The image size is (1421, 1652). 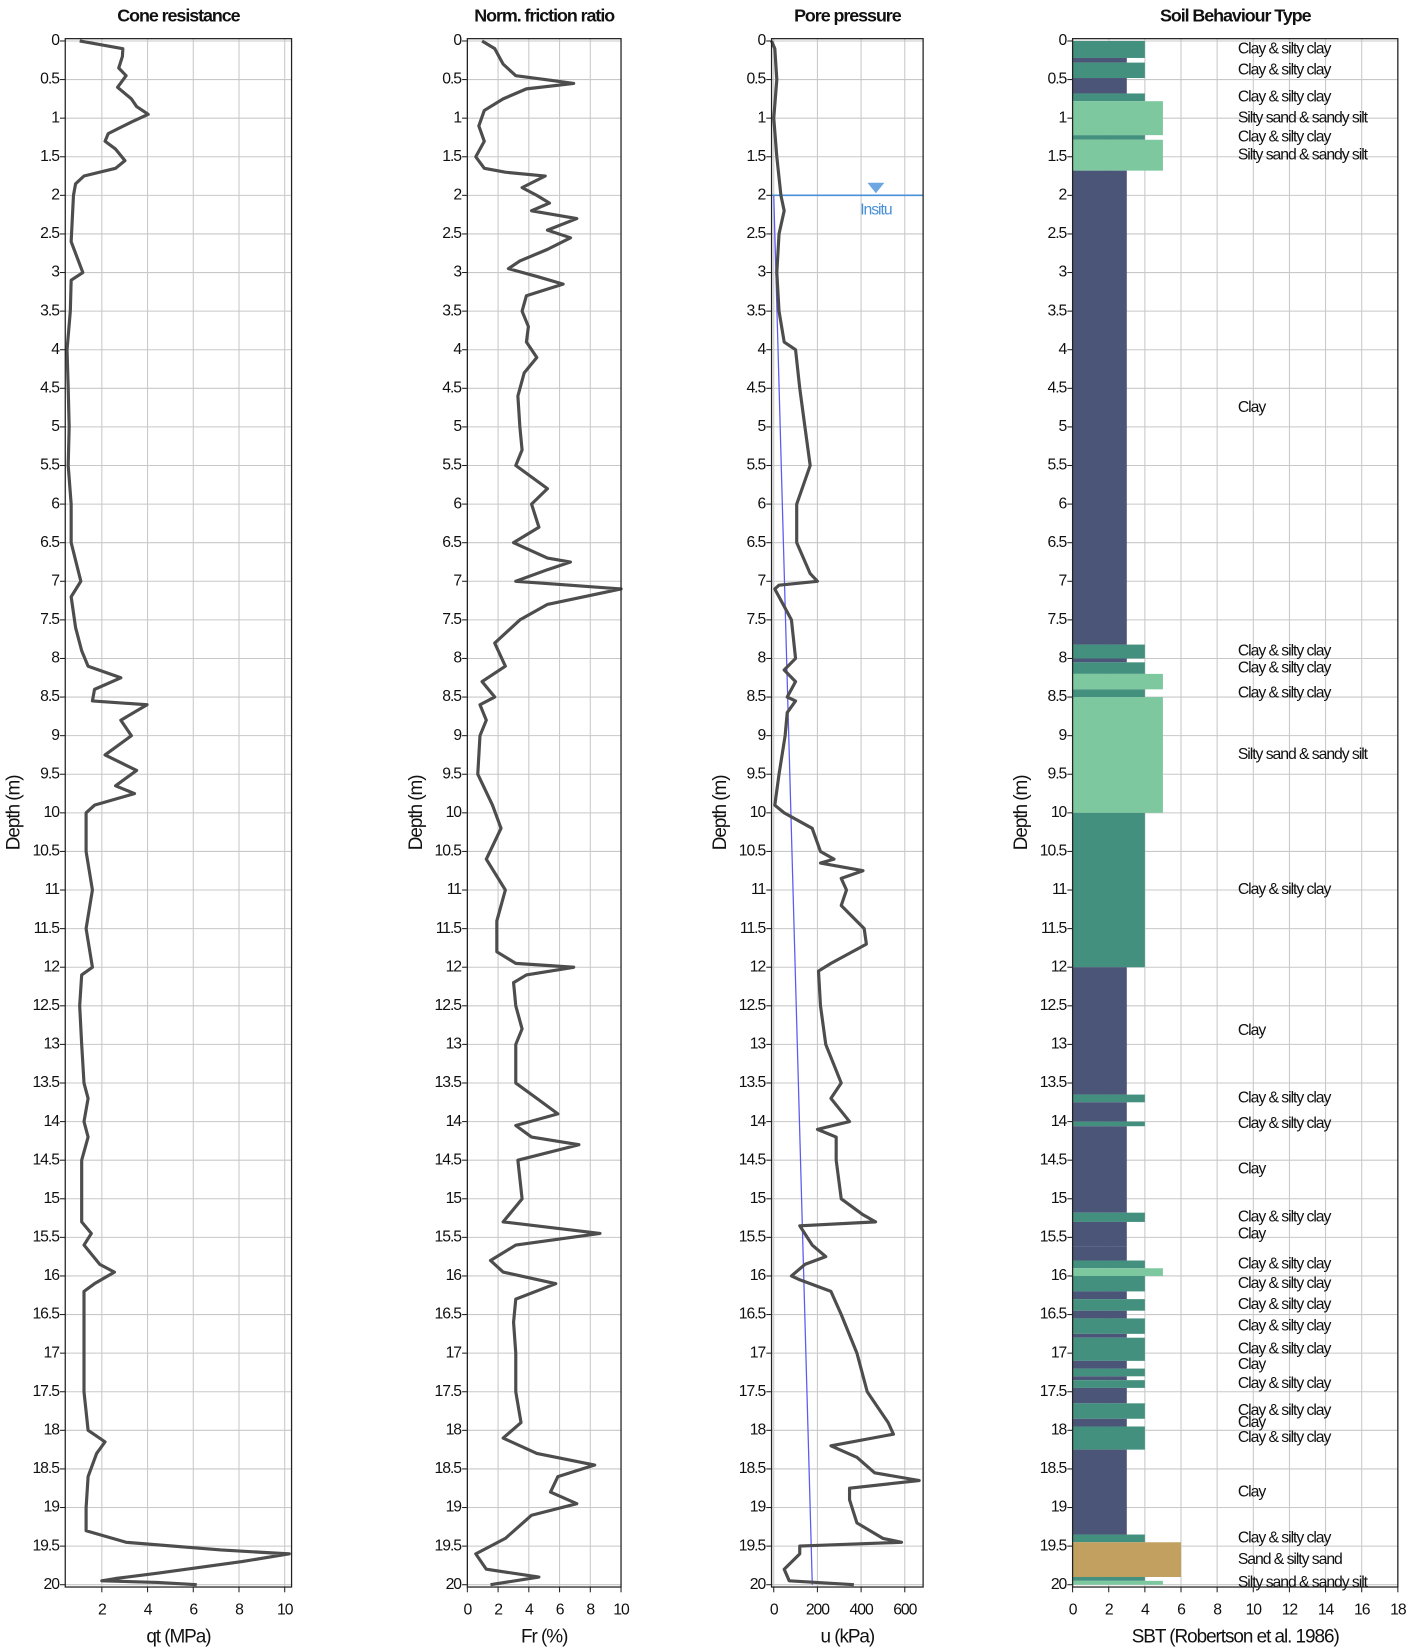 I want to click on x-tick-label: 2, so click(x=498, y=1609).